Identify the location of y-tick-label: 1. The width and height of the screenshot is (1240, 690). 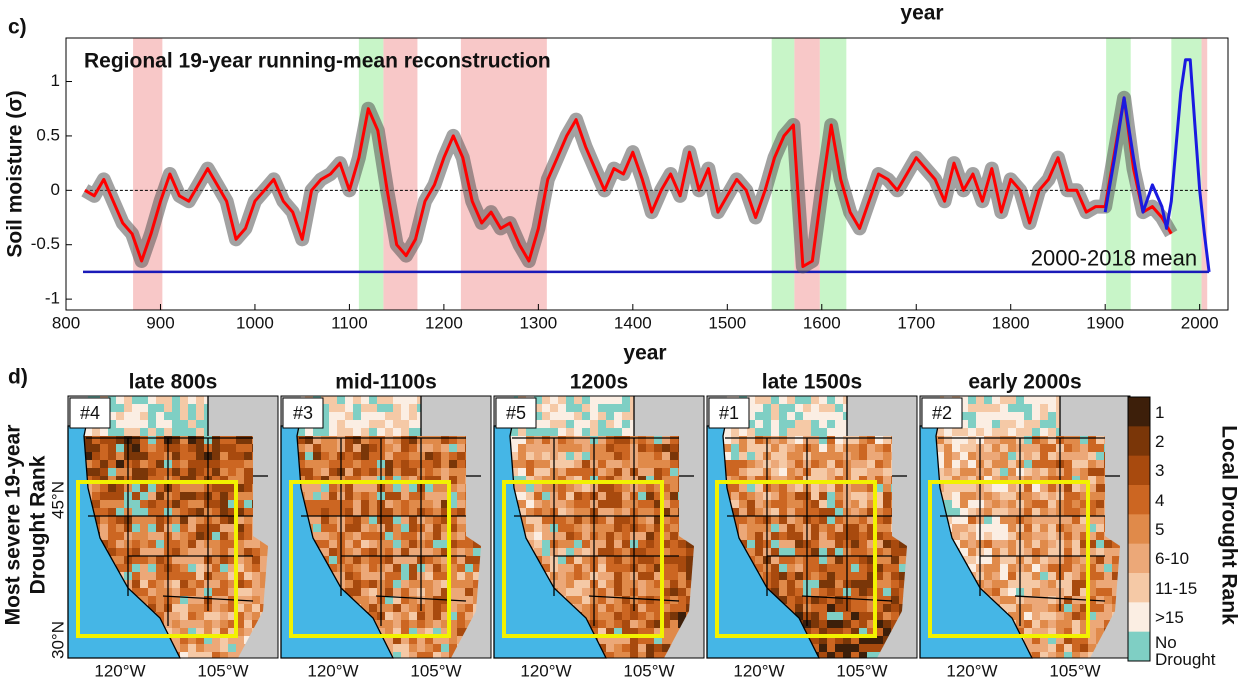
(55, 80).